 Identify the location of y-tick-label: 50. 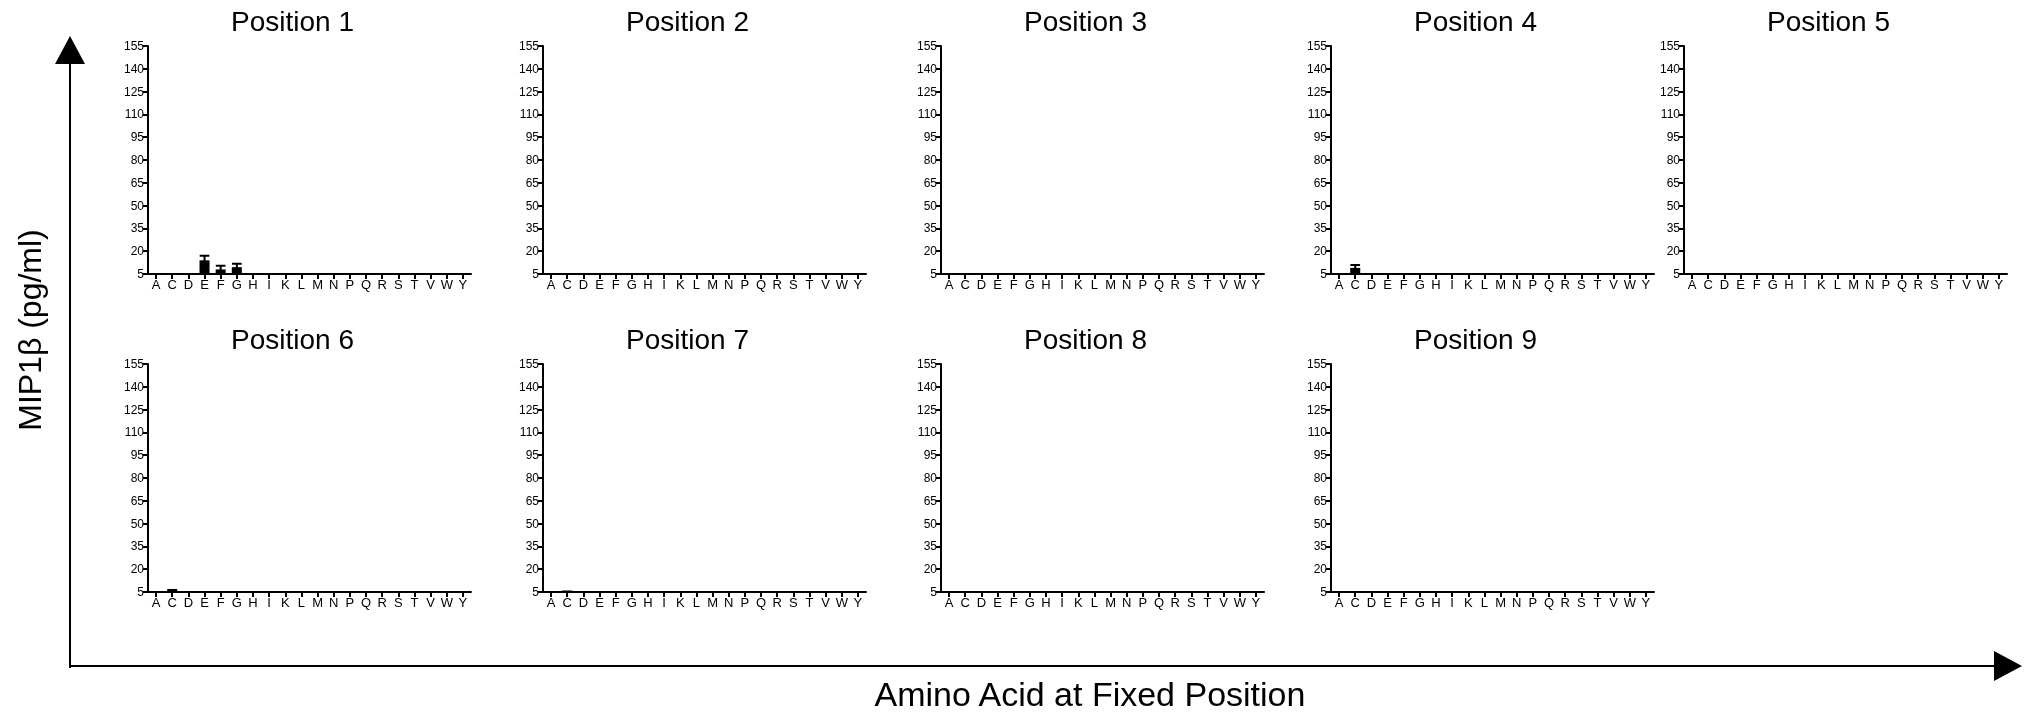
(930, 205).